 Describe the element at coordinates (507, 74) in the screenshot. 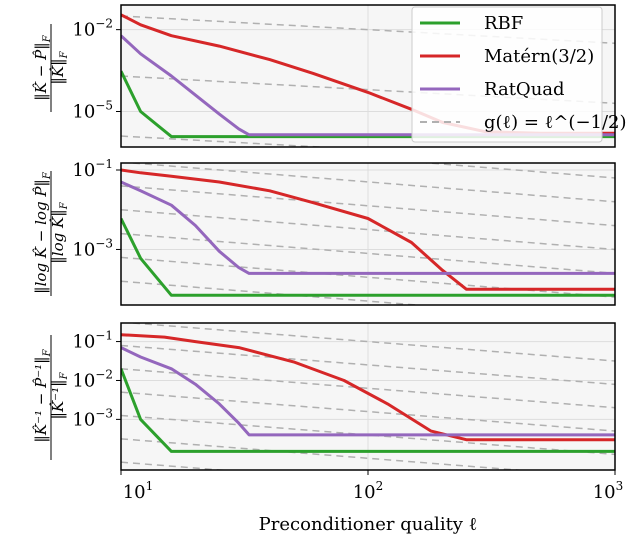

I see `legend-box` at that location.